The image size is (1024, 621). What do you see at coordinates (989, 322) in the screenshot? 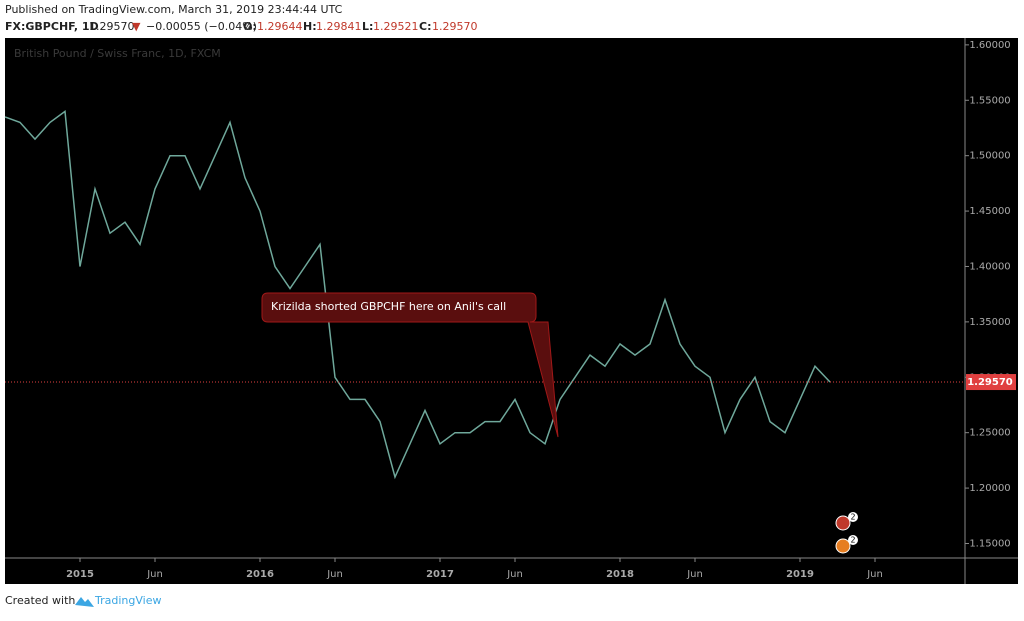
I see `y-tick-label: 1.35000` at bounding box center [989, 322].